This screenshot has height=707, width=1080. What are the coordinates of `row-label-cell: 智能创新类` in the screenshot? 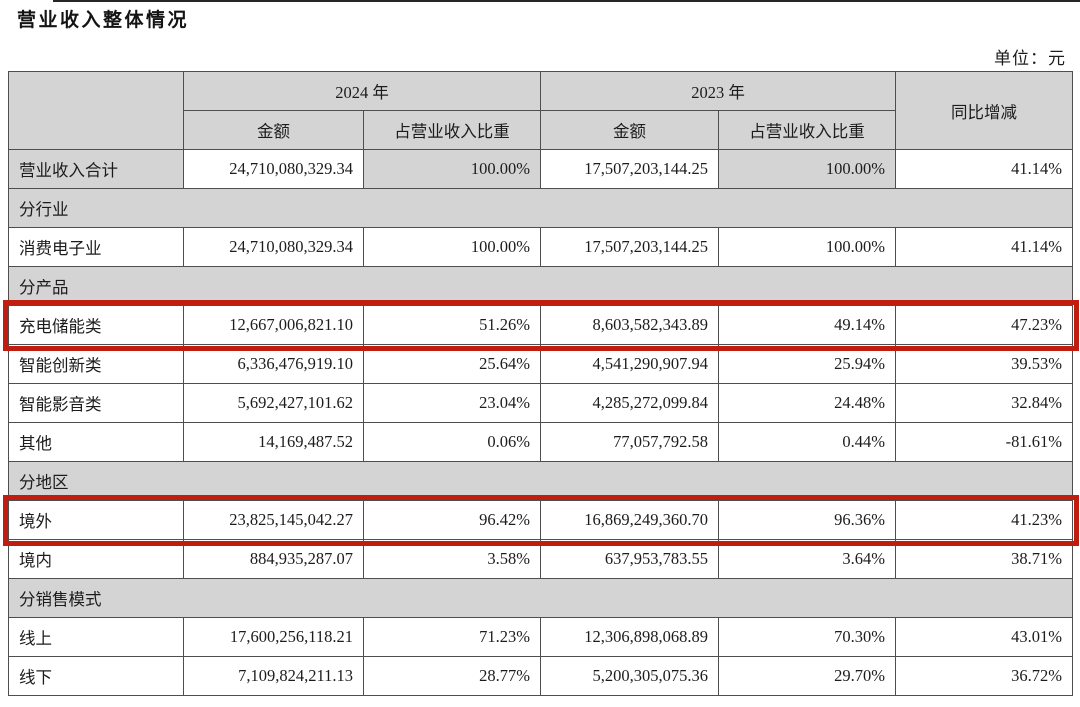 It's located at (96, 364).